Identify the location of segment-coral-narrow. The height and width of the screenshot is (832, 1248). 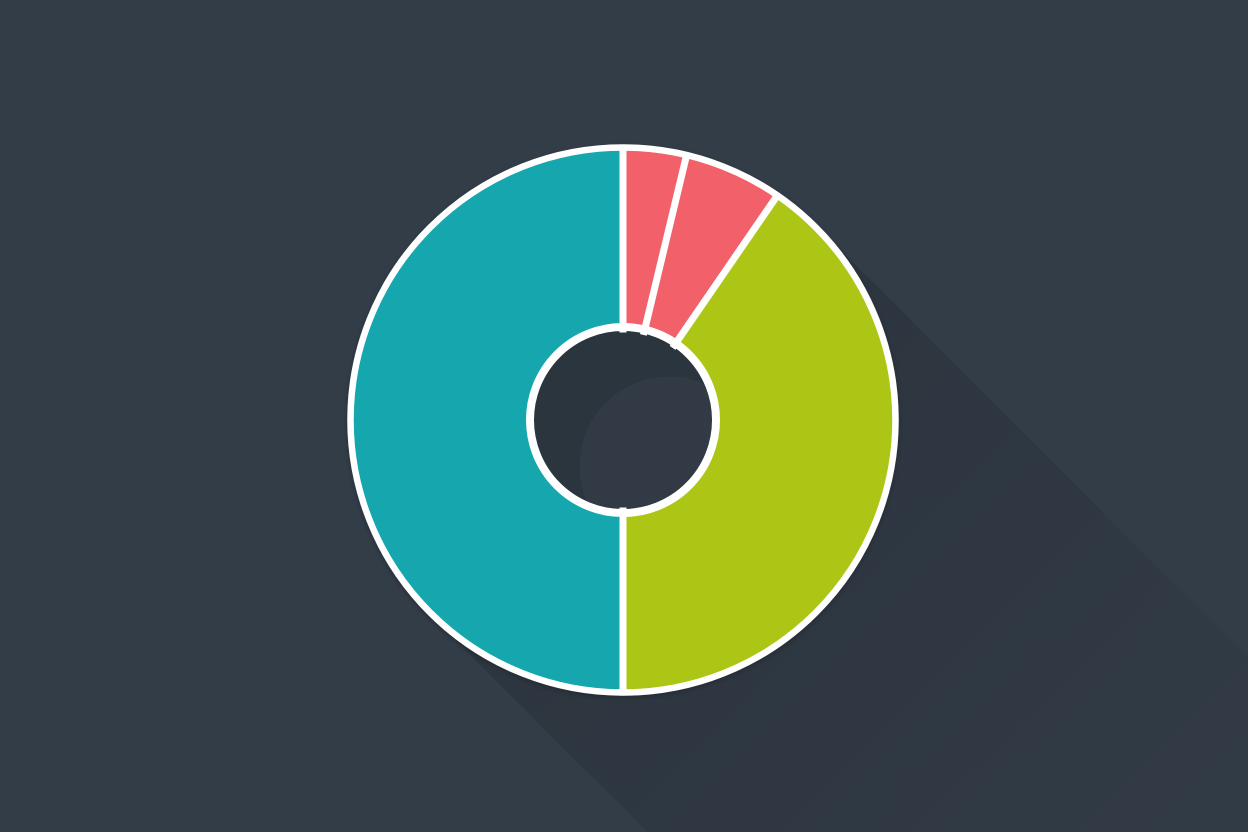
(655, 240).